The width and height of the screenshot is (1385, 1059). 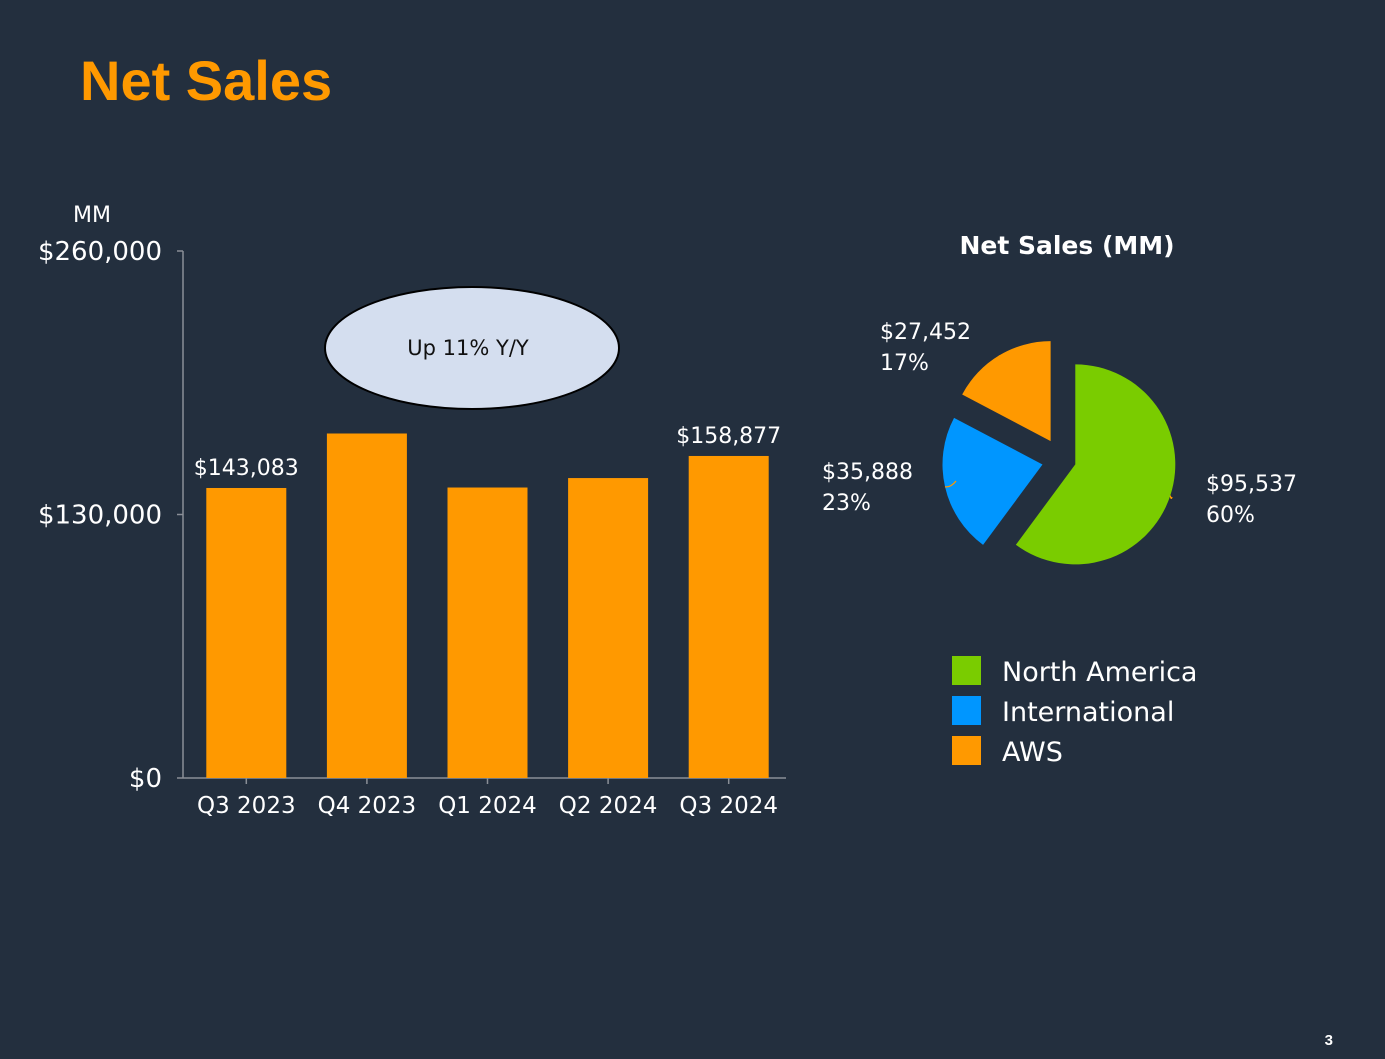 What do you see at coordinates (92, 215) in the screenshot?
I see `y-unit-label: MM` at bounding box center [92, 215].